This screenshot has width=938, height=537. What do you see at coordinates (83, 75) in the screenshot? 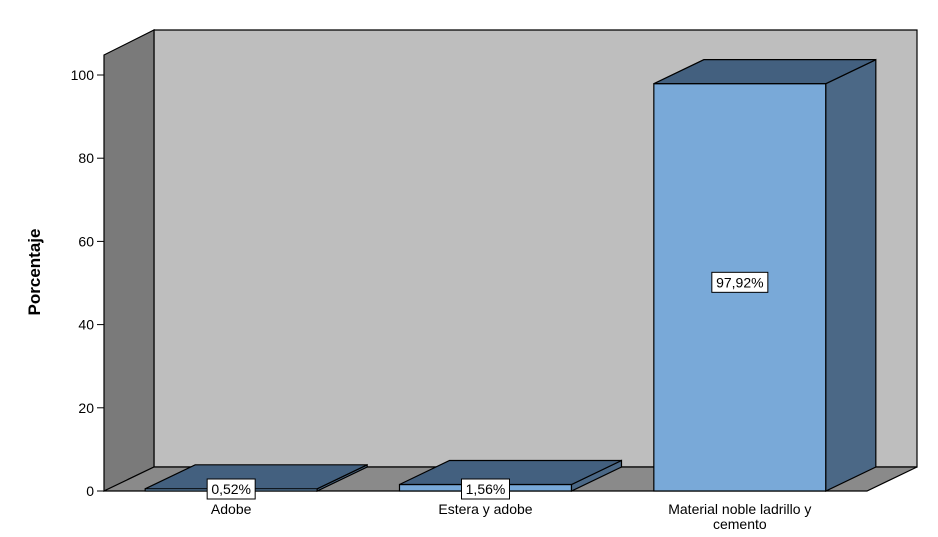
I see `y-tick-label: 100` at bounding box center [83, 75].